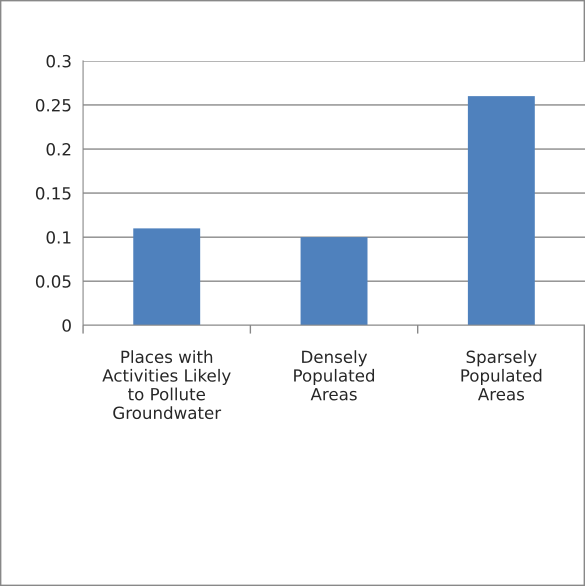 The height and width of the screenshot is (586, 585). Describe the element at coordinates (334, 375) in the screenshot. I see `x-tick-label: Densely Populated Areas` at that location.